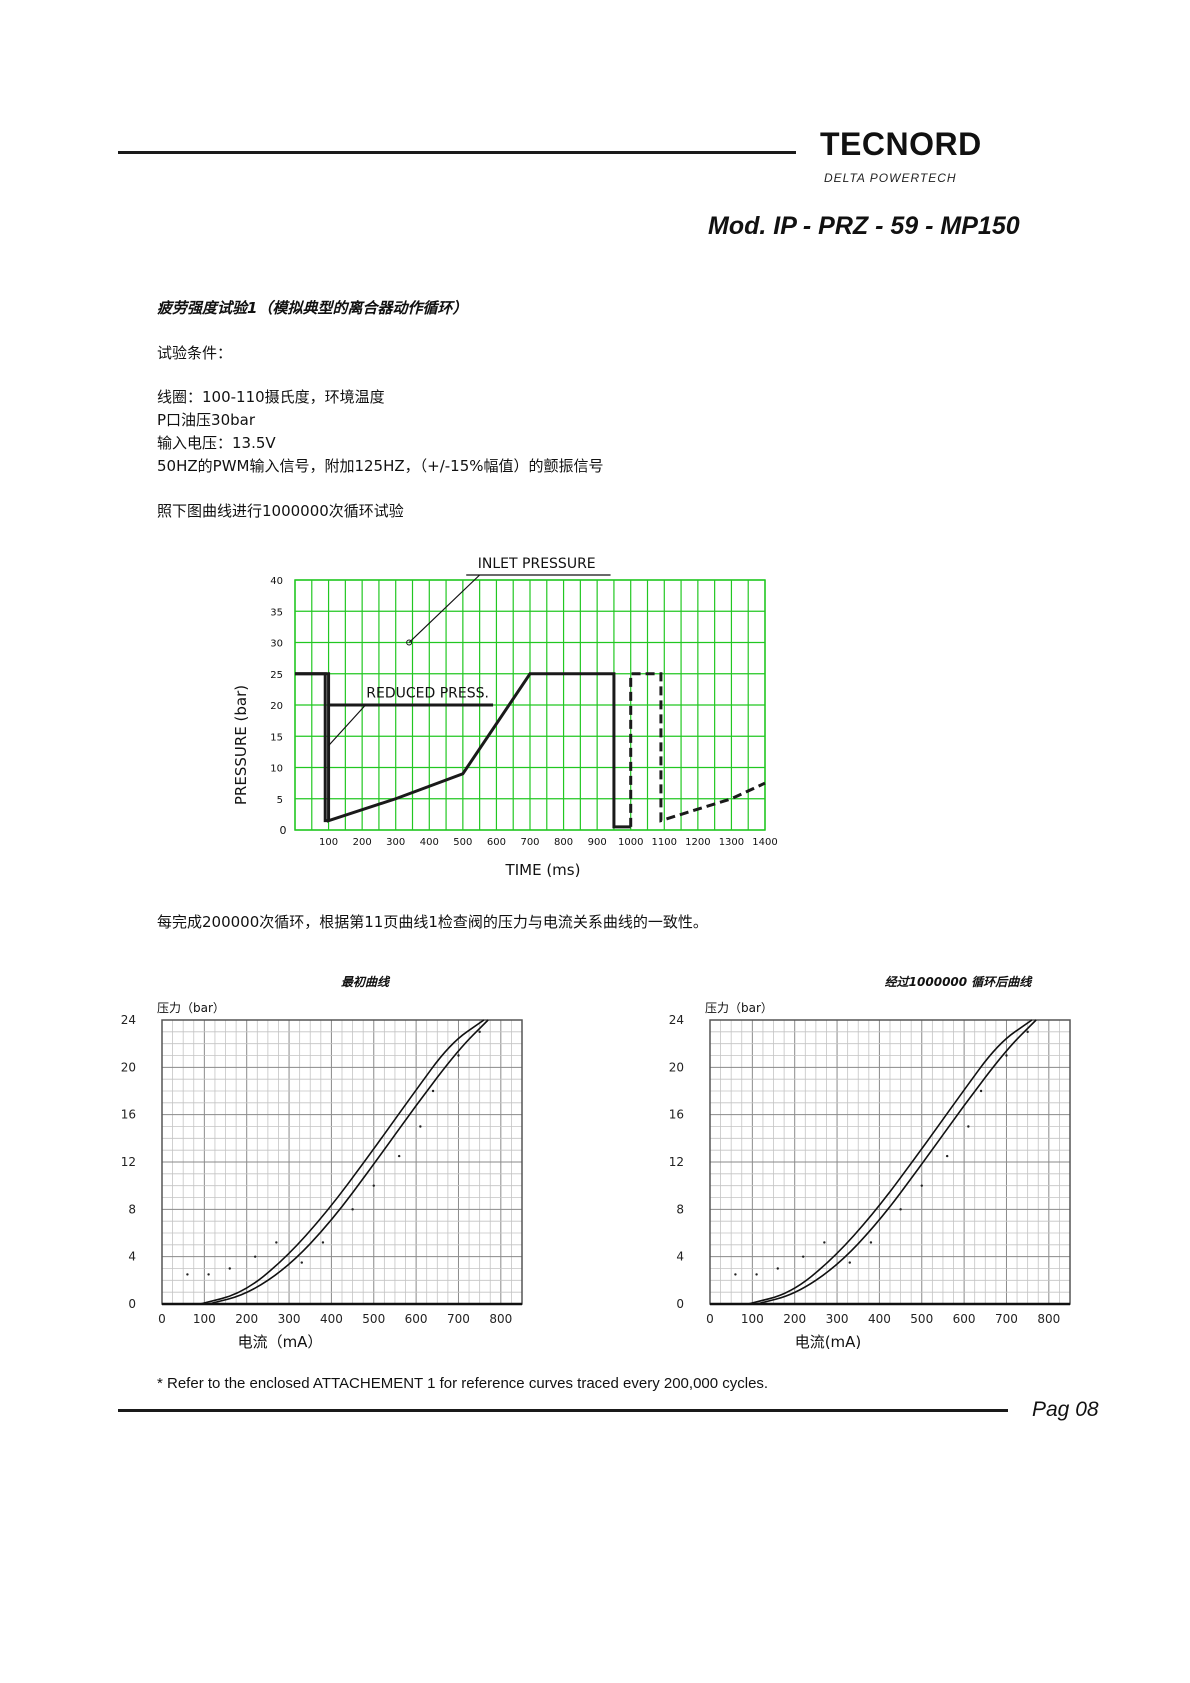 The image size is (1190, 1683). Describe the element at coordinates (276, 769) in the screenshot. I see `y-tick-label: 10` at that location.